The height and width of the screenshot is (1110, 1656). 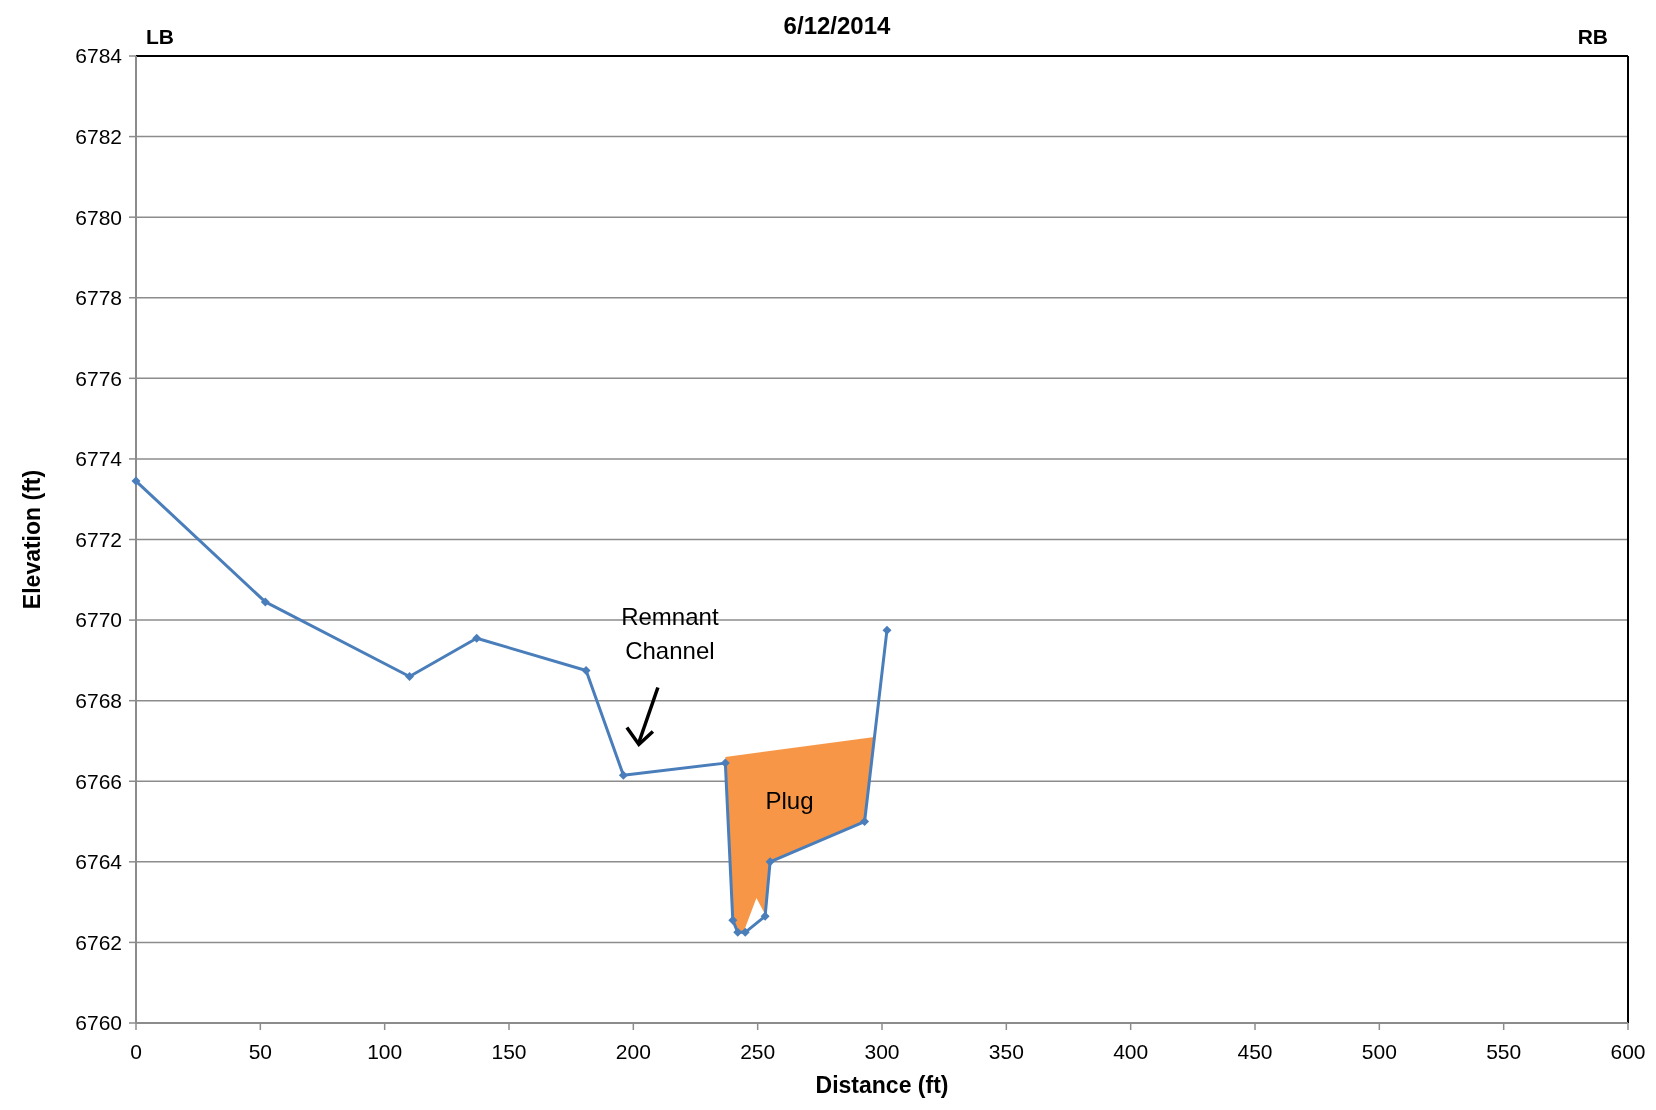 What do you see at coordinates (98, 1023) in the screenshot?
I see `y-tick-label: 6760` at bounding box center [98, 1023].